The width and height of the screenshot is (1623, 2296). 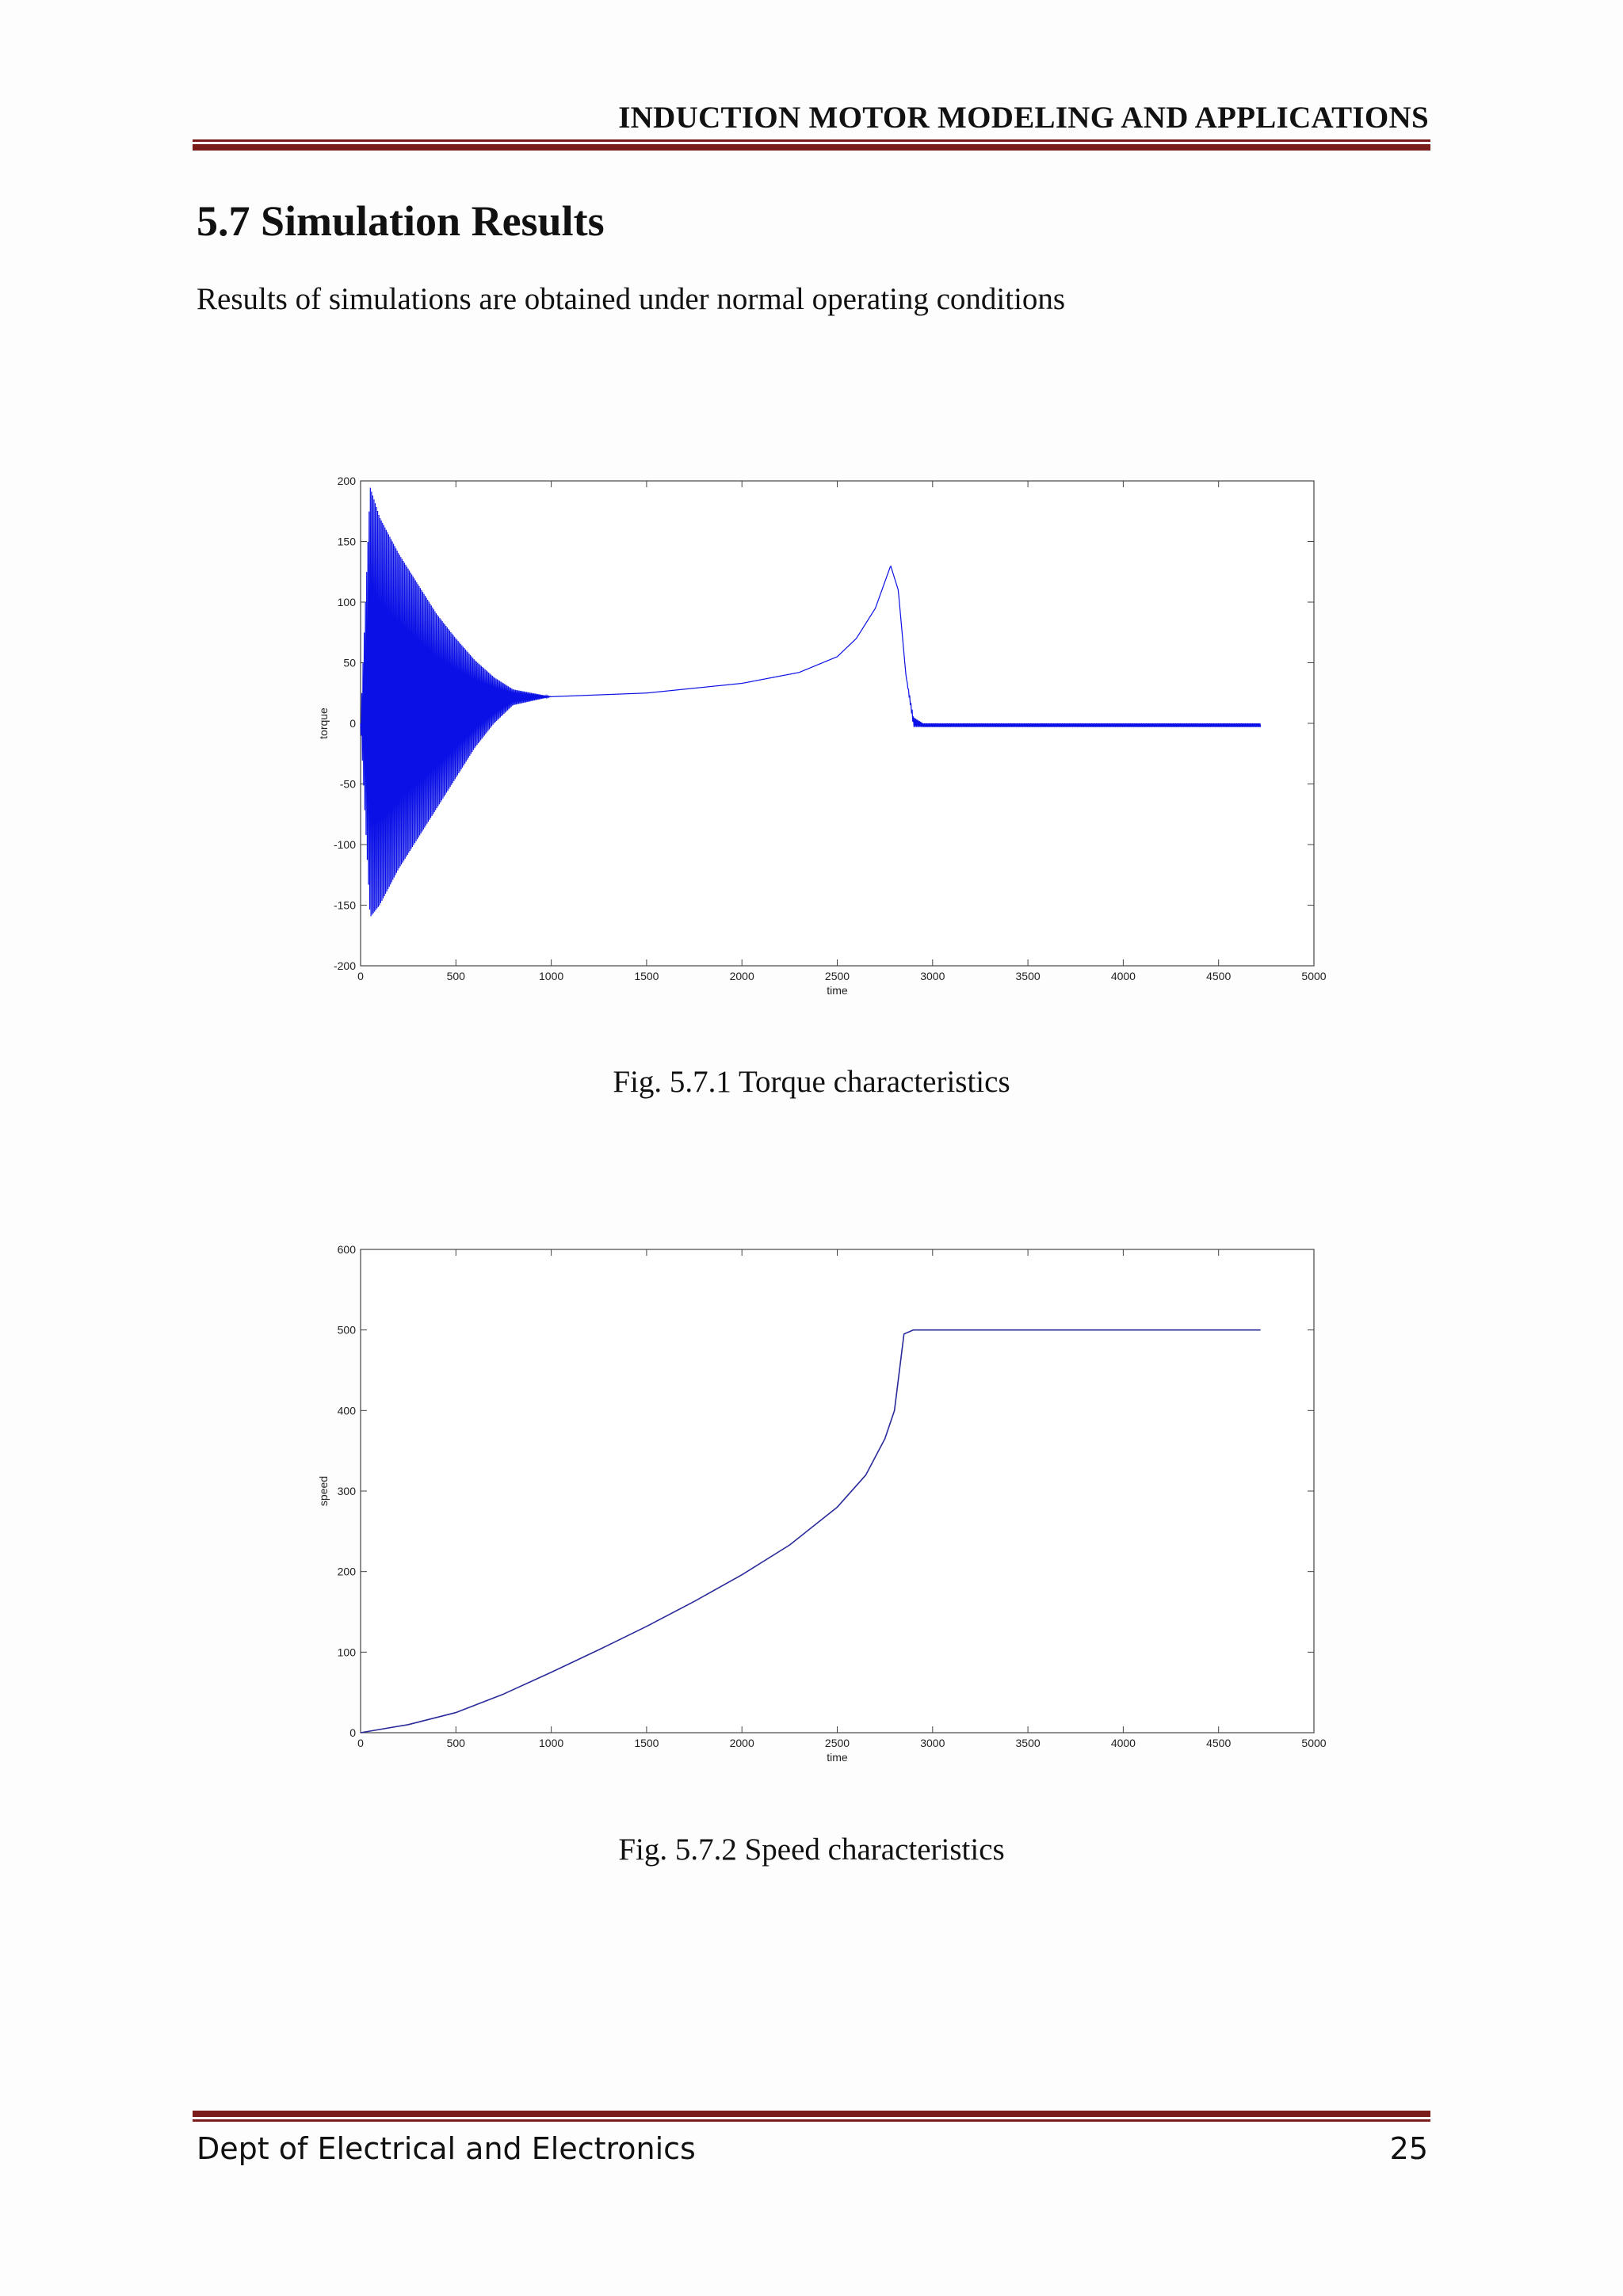 I want to click on section-title: 5.7 Simulation Results, so click(x=401, y=221).